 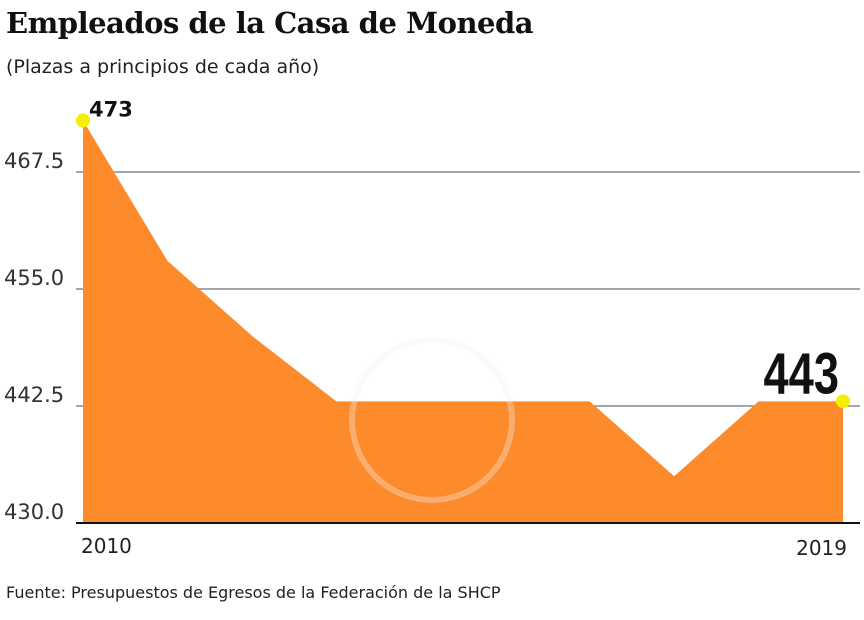 I want to click on chart-subtitle: (Plazas a principios de cada año), so click(x=163, y=67).